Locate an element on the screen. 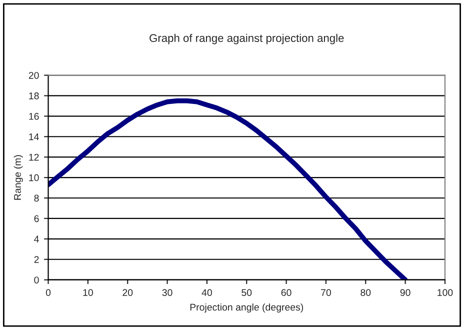 Image resolution: width=464 pixels, height=330 pixels. x-tick-label: 80 is located at coordinates (365, 292).